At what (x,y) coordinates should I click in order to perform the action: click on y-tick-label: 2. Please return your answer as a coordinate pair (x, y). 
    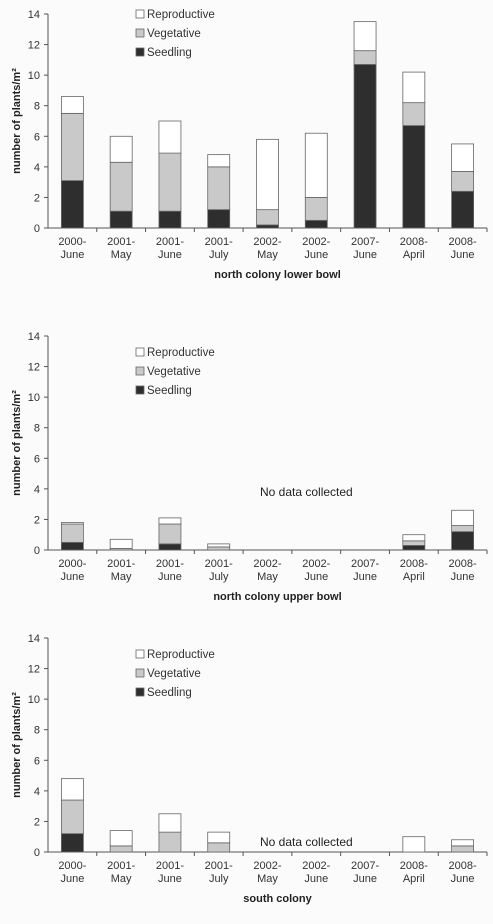
    Looking at the image, I should click on (37, 822).